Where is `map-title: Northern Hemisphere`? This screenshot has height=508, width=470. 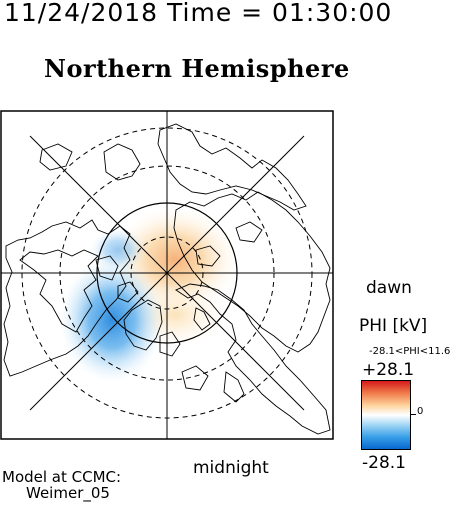 map-title: Northern Hemisphere is located at coordinates (197, 68).